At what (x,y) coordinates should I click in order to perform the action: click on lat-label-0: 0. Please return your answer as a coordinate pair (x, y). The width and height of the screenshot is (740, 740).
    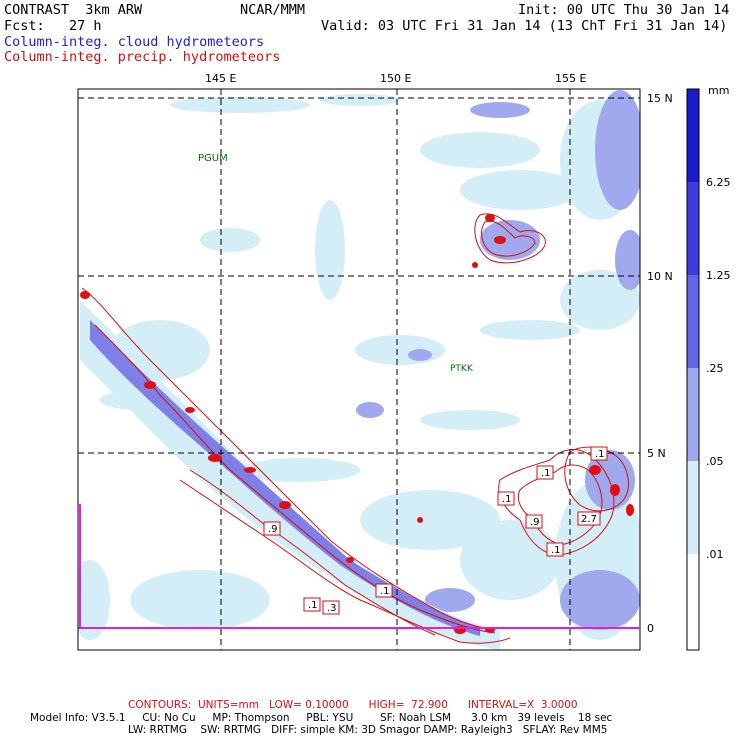
    Looking at the image, I should click on (650, 628).